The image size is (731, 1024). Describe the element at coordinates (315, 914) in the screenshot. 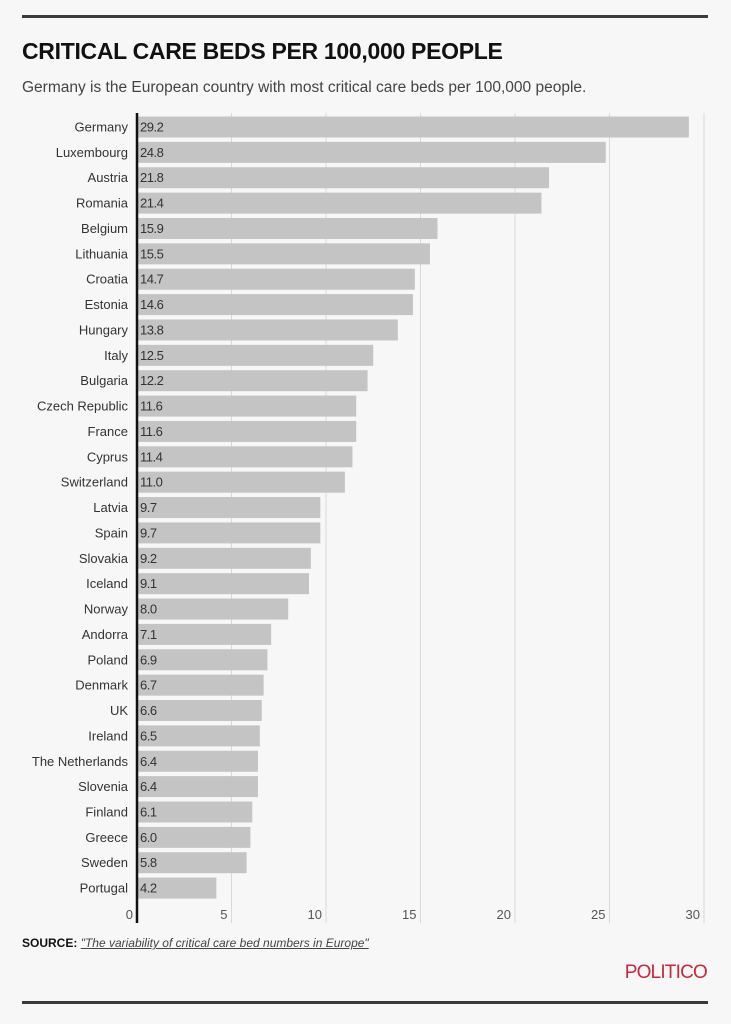

I see `x-tick-label: 10` at that location.